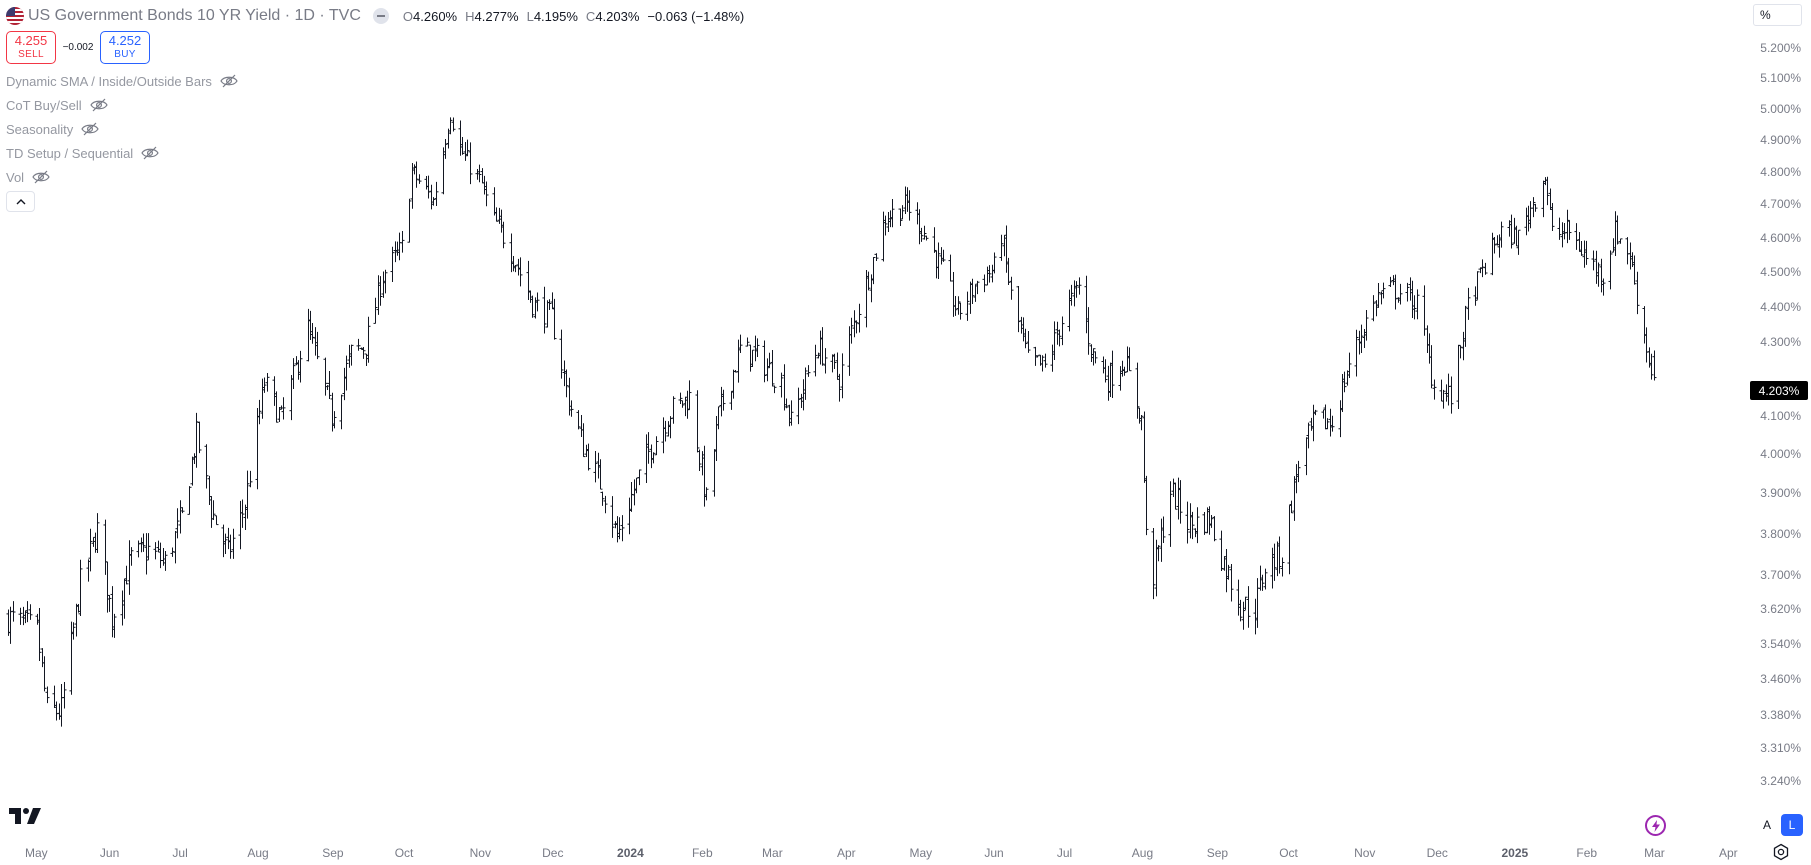  I want to click on indicator-dynamic-sma: Dynamic SMA / Inside/Outside Bars, so click(123, 81).